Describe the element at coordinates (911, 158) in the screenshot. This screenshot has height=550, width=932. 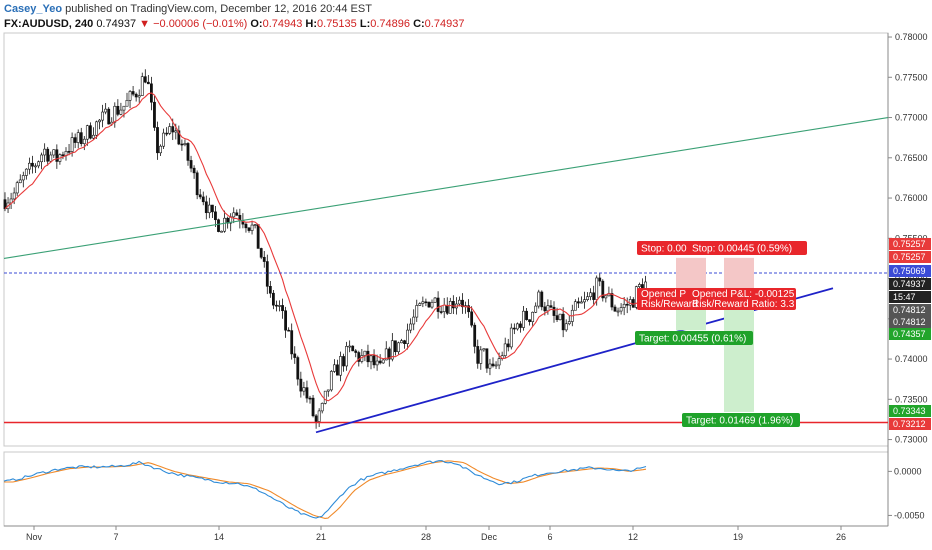
I see `price-tick-label: 0.76500` at that location.